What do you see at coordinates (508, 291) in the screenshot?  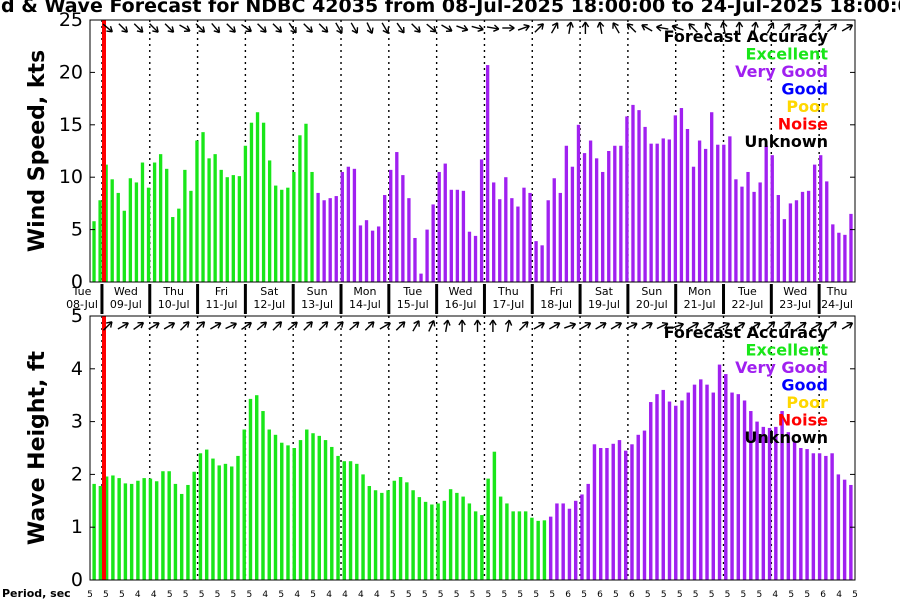 I see `day-name-label: Thu` at bounding box center [508, 291].